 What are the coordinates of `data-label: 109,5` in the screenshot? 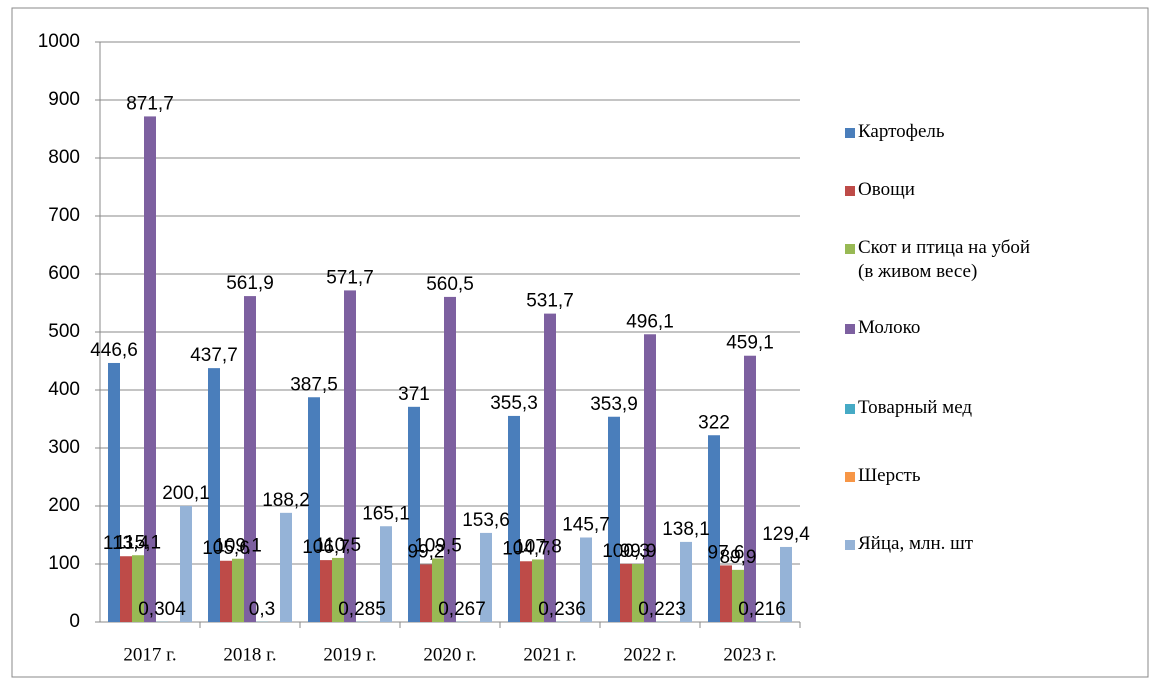 It's located at (438, 546).